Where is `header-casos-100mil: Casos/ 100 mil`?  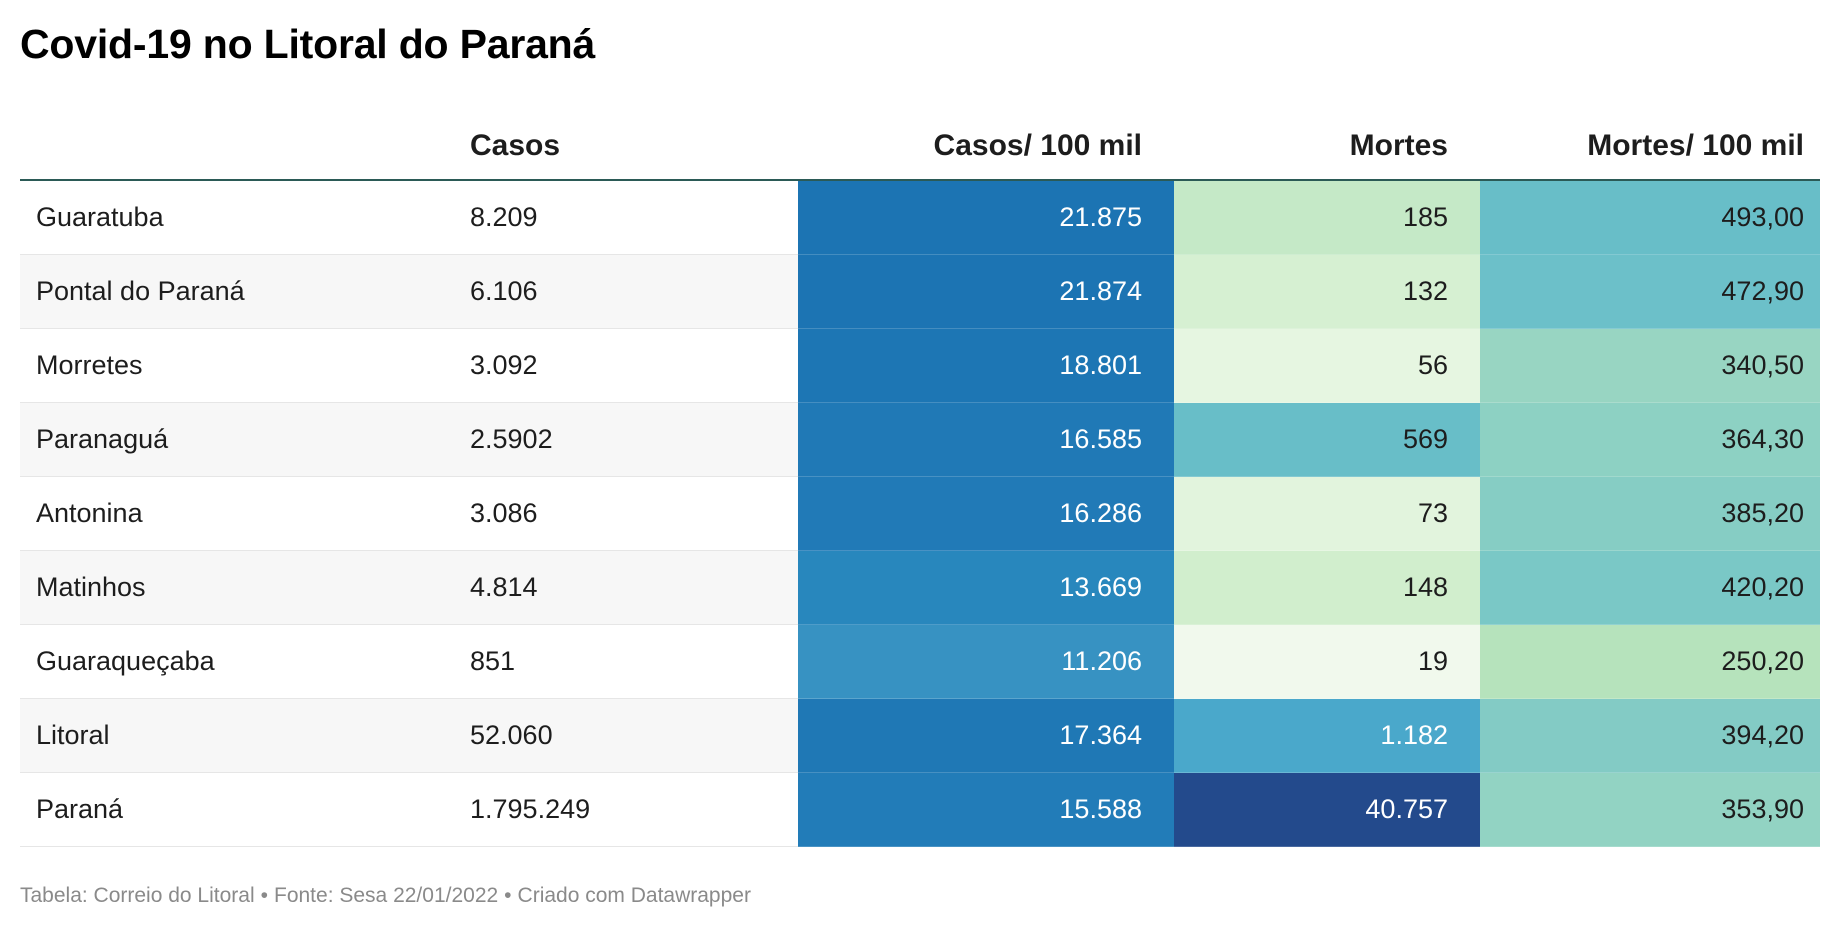
header-casos-100mil: Casos/ 100 mil is located at coordinates (986, 146).